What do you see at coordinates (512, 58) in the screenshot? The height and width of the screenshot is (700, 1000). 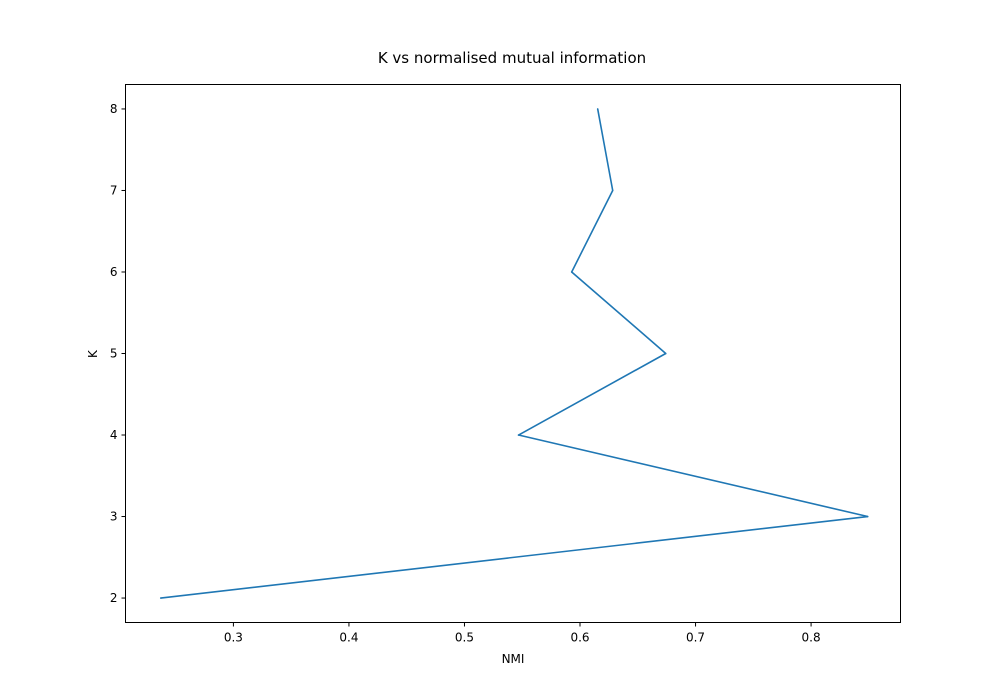 I see `chart-title: K vs normalised mutual information` at bounding box center [512, 58].